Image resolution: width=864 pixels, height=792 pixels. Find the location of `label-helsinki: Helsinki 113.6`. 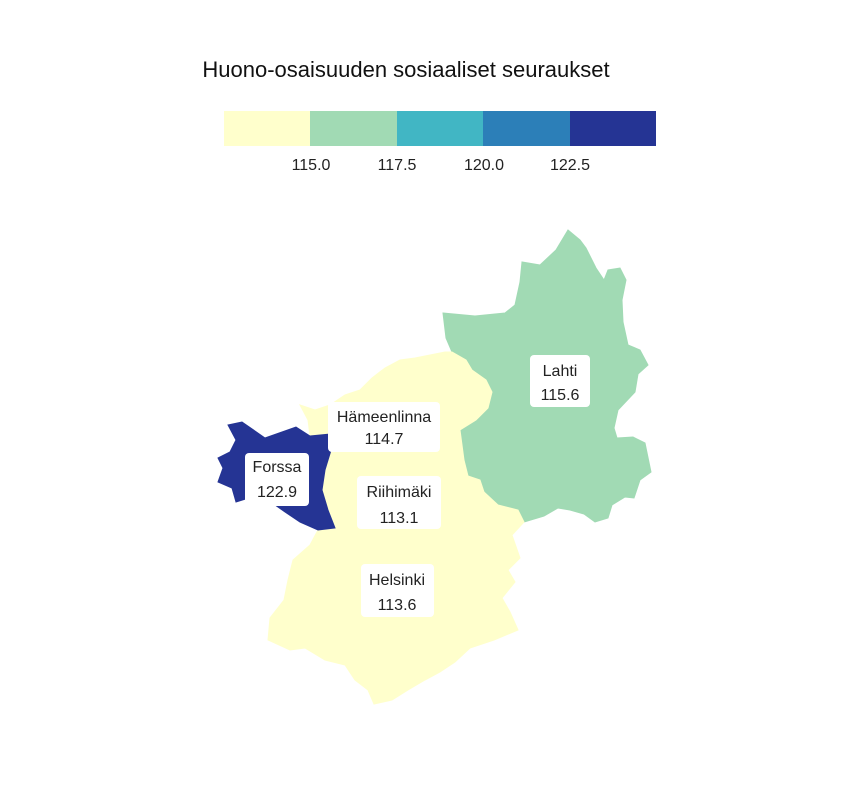

label-helsinki: Helsinki 113.6 is located at coordinates (397, 590).